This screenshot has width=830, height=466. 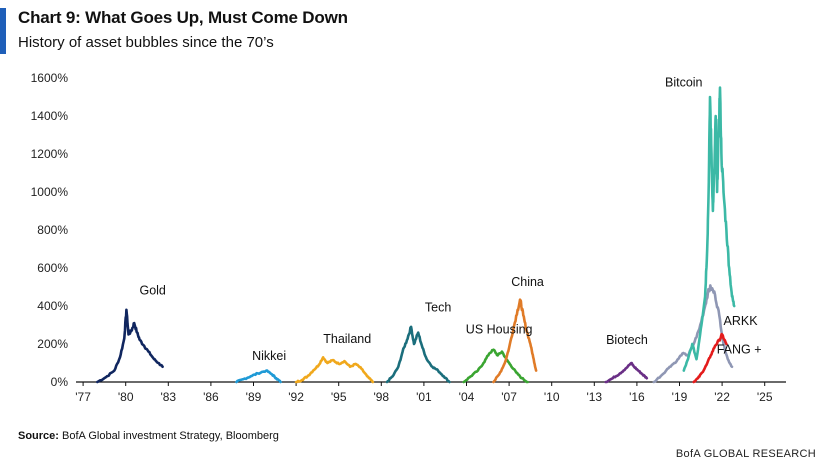 What do you see at coordinates (146, 42) in the screenshot?
I see `chart-subtitle: History of asset bubbles since the 70’s` at bounding box center [146, 42].